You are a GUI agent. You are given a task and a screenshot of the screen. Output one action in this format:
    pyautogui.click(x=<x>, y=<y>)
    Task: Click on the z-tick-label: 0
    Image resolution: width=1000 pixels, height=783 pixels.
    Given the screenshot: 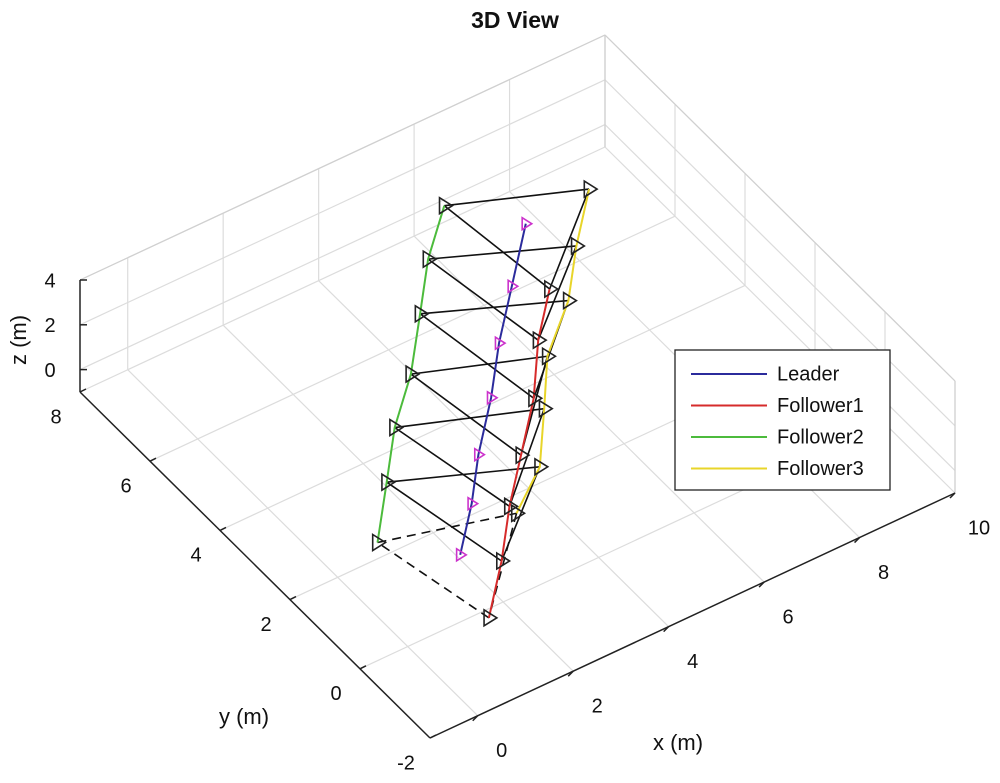 What is the action you would take?
    pyautogui.click(x=49, y=371)
    